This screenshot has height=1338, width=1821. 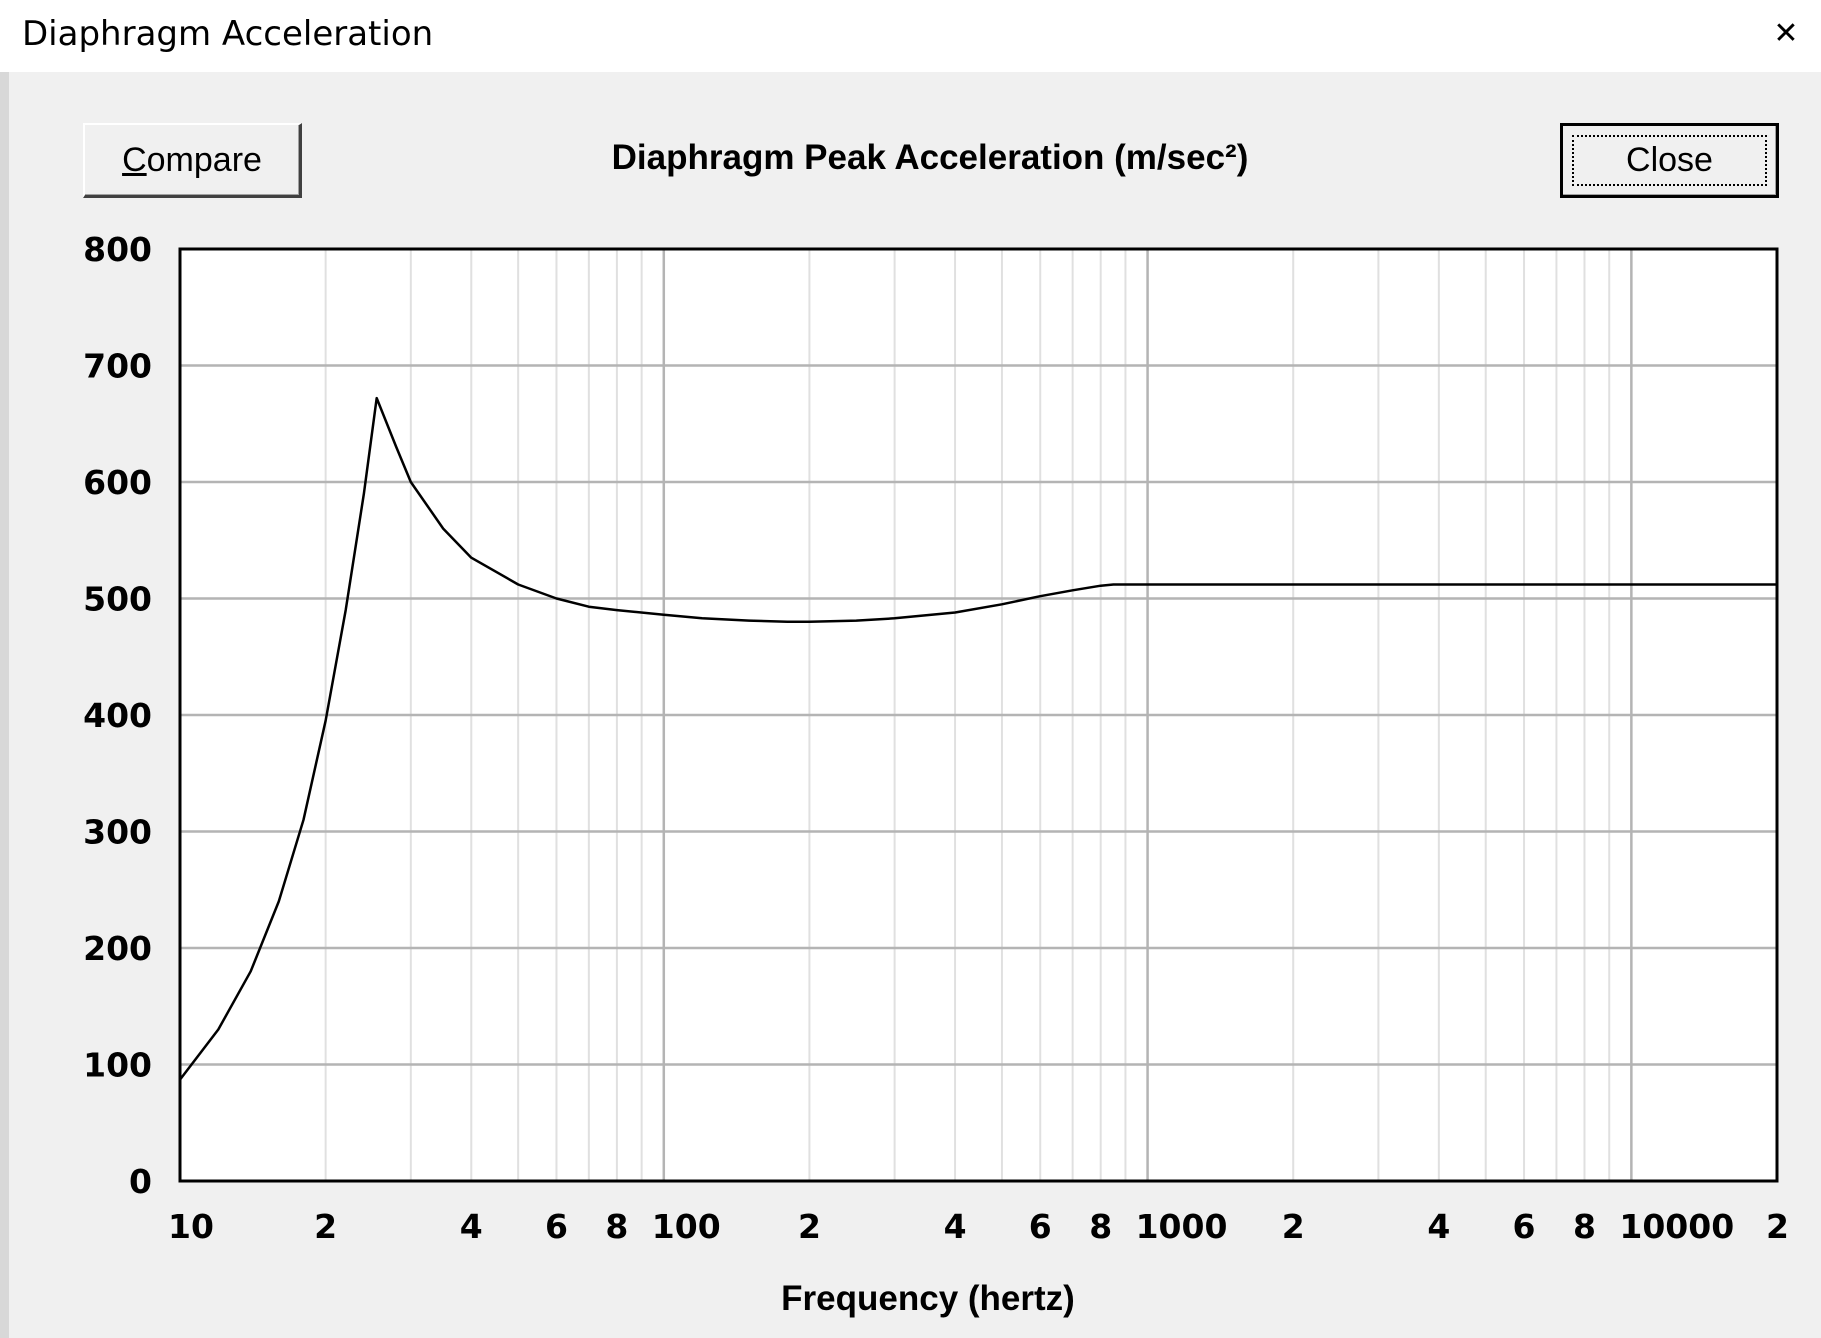 I want to click on x-tick-label: 1000, so click(x=1182, y=1226).